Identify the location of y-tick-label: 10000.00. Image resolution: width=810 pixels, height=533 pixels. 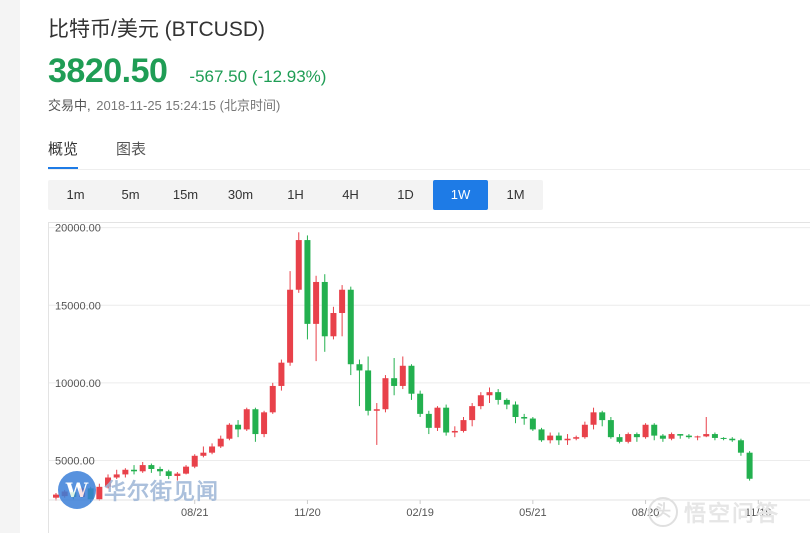
(78, 384).